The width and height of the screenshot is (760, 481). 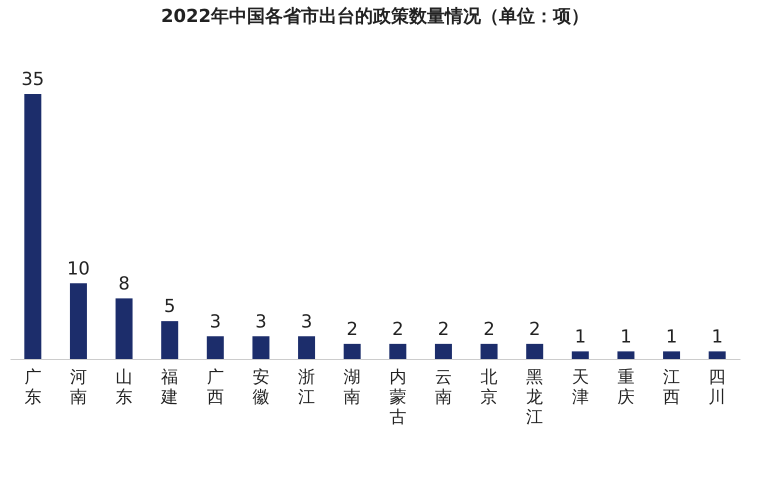 I want to click on x-tick-label: 安徽, so click(x=261, y=388).